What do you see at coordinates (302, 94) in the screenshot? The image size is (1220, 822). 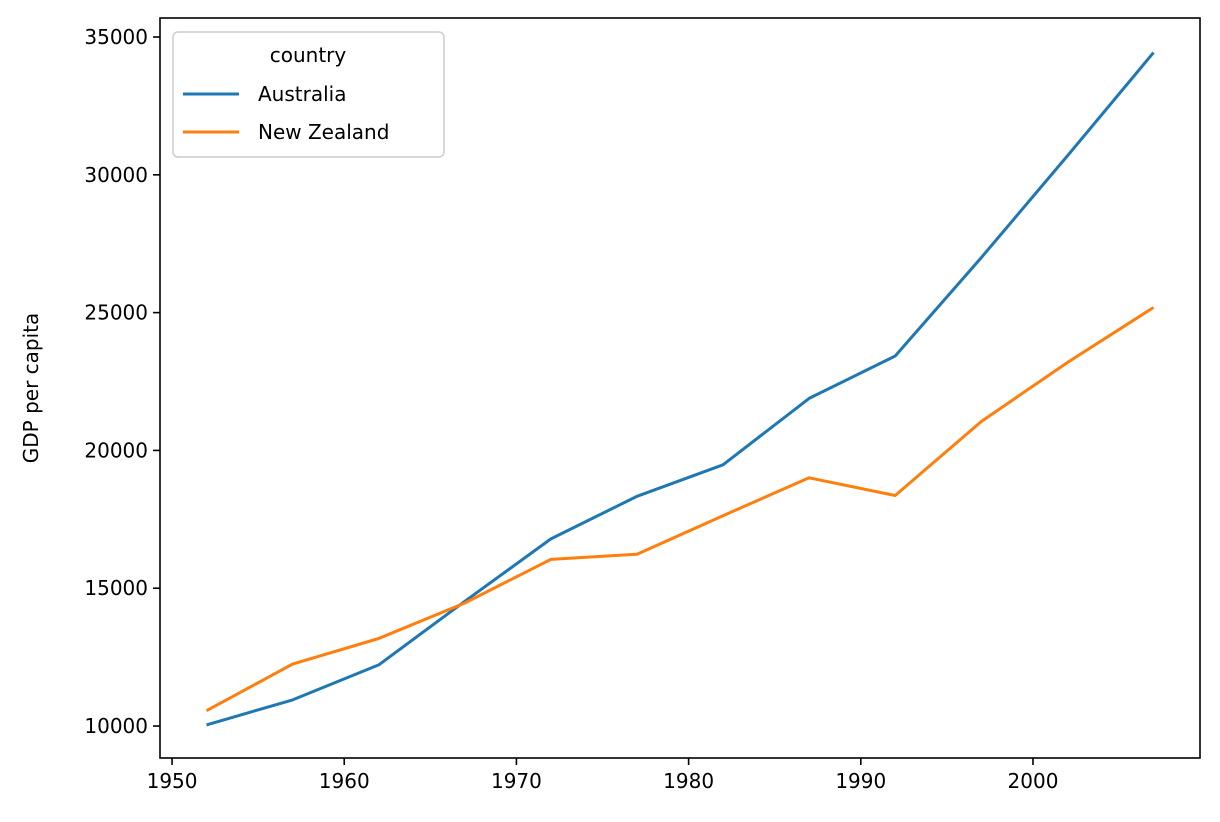 I see `legend-label: Australia` at bounding box center [302, 94].